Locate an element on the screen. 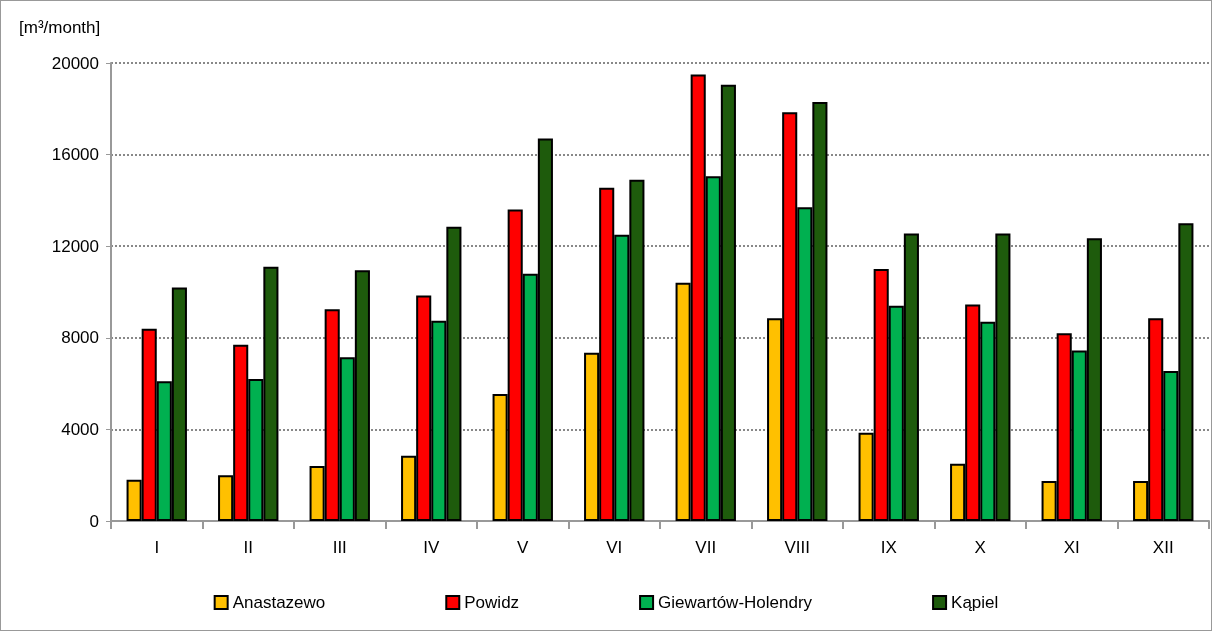 This screenshot has width=1212, height=631. x-tick-label: III is located at coordinates (339, 547).